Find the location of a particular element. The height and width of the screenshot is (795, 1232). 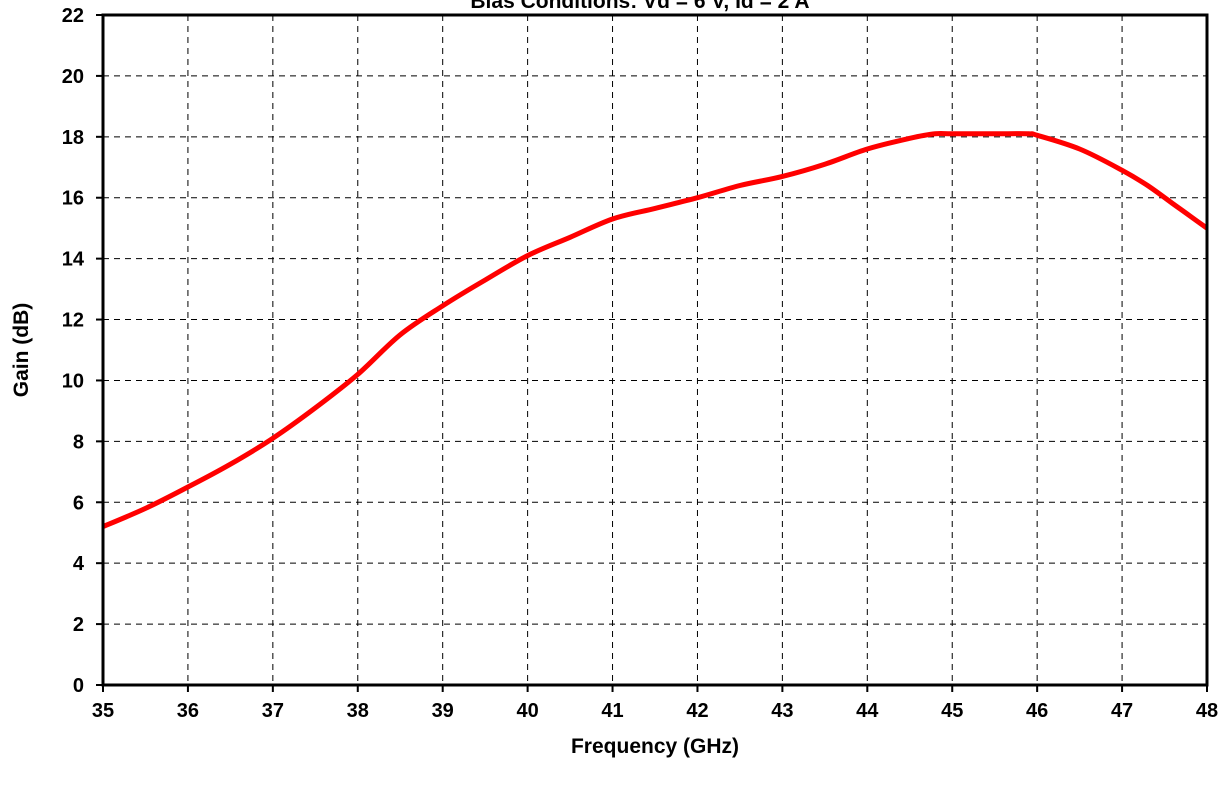

x-tick-label: 43 is located at coordinates (782, 711).